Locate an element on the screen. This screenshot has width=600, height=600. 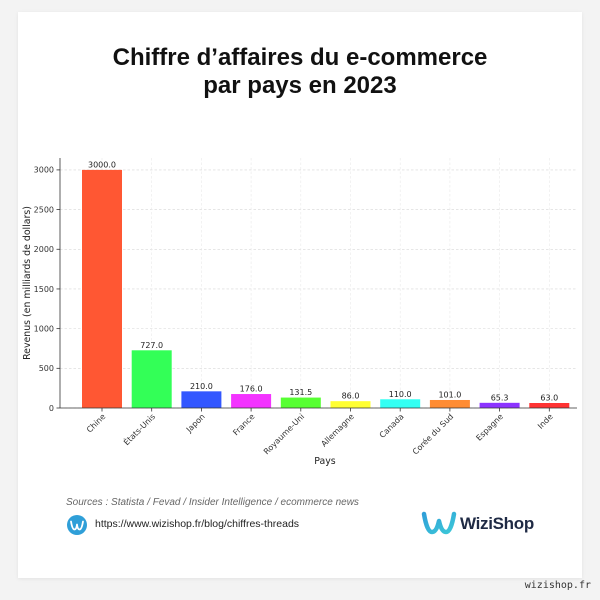
x-tick-label: Corée du Sud is located at coordinates (432, 433).